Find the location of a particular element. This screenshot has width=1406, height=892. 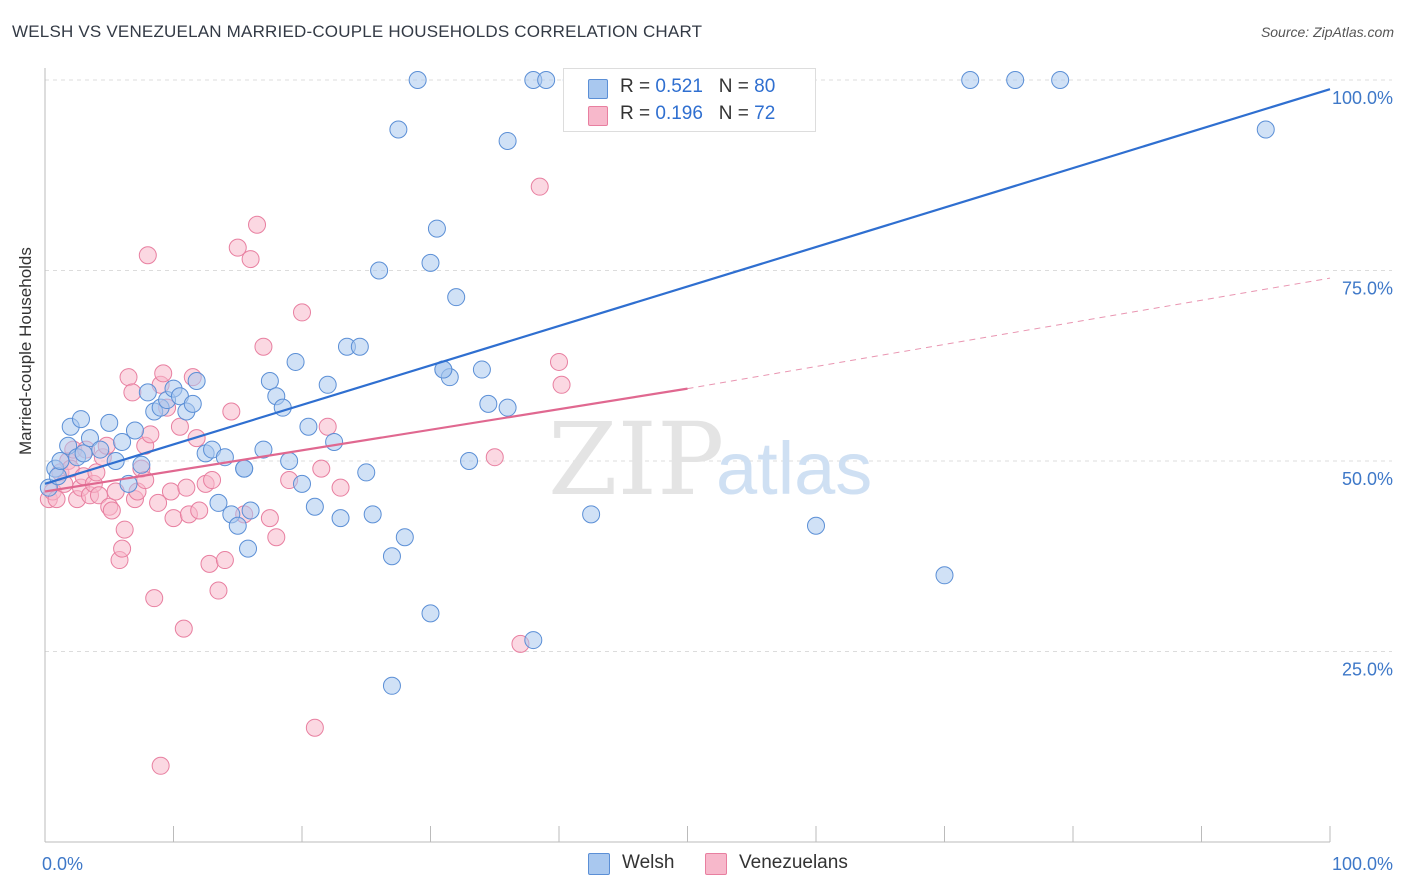

source-label: Source: ZipAtlas.com is located at coordinates (1327, 32).